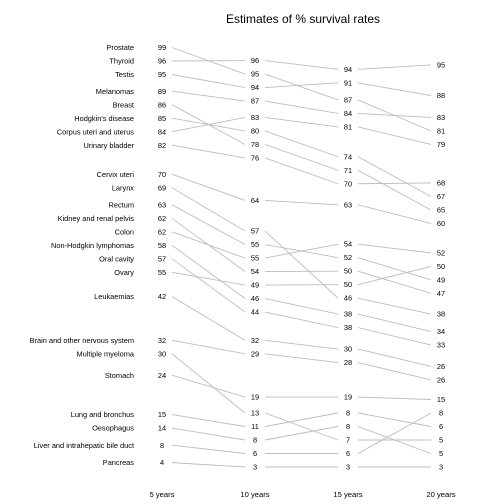 This screenshot has width=504, height=504. I want to click on category-label-oral-cavity: Oral cavity, so click(116, 258).